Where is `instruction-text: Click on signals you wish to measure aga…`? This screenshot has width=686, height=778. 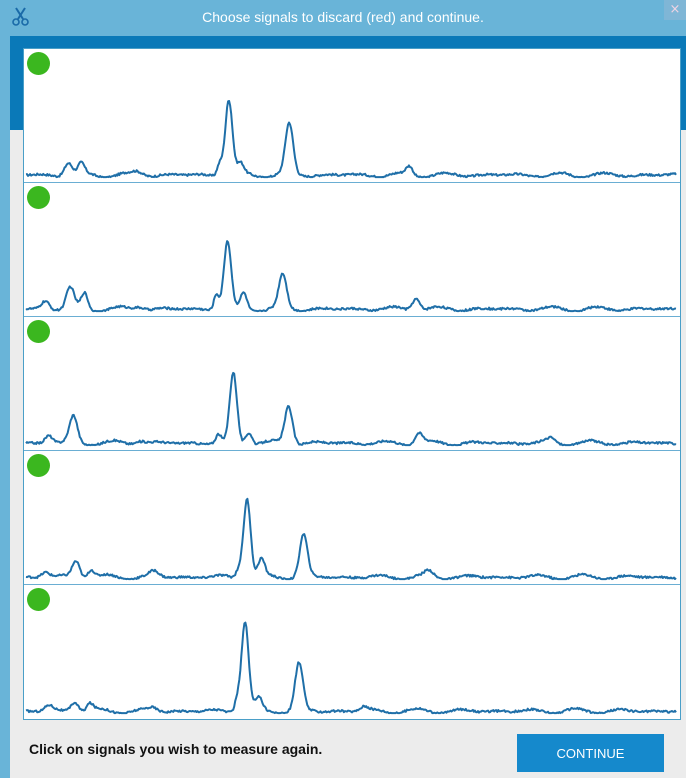
instruction-text: Click on signals you wish to measure aga… is located at coordinates (176, 749).